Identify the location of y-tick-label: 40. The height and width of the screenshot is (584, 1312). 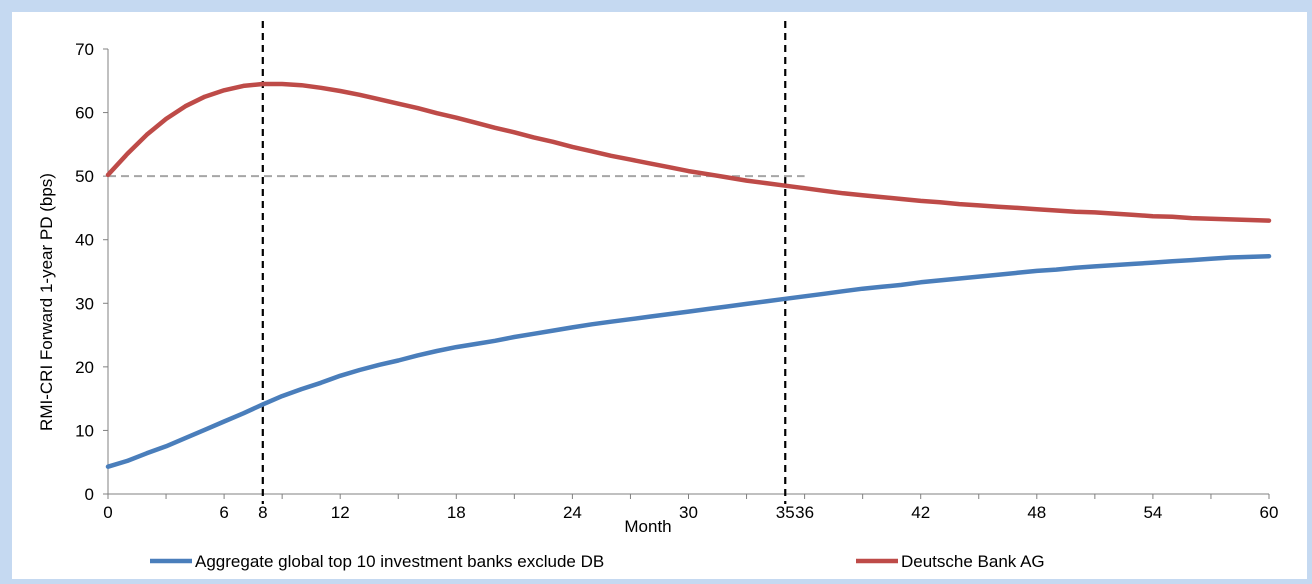
(84, 240).